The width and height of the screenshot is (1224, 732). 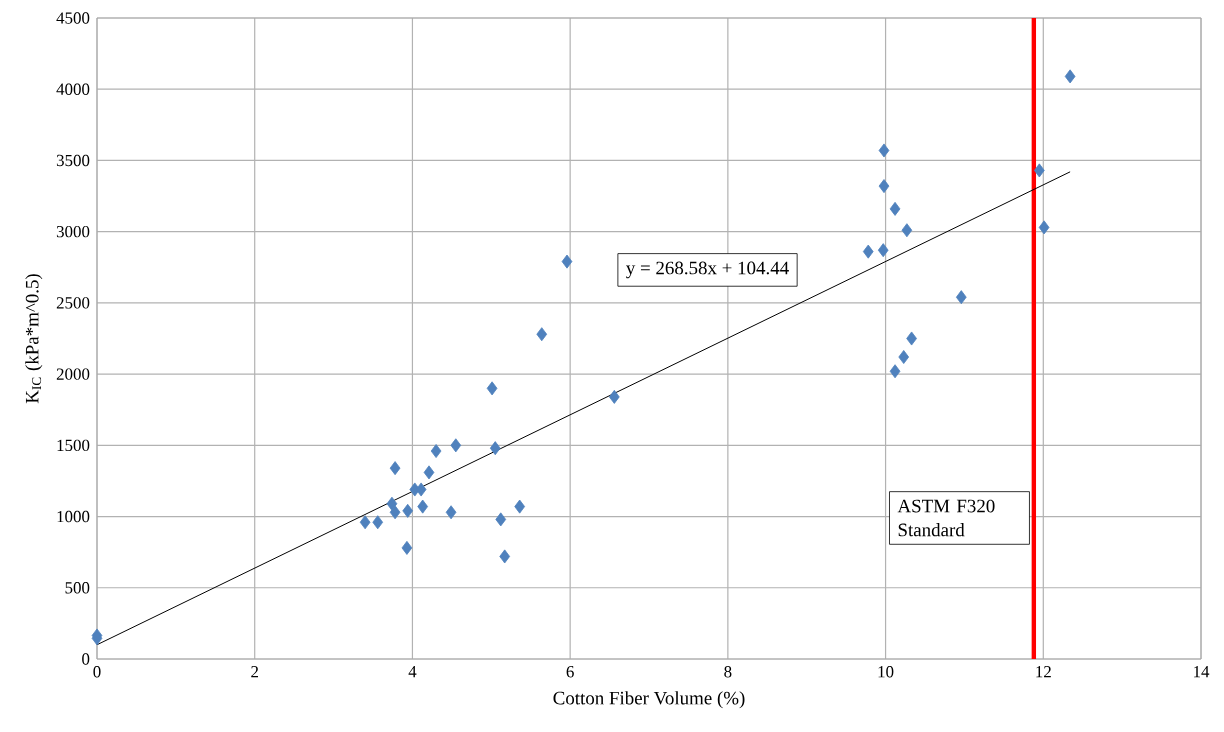 What do you see at coordinates (707, 270) in the screenshot?
I see `annotation: y = 268.58x + 104.44` at bounding box center [707, 270].